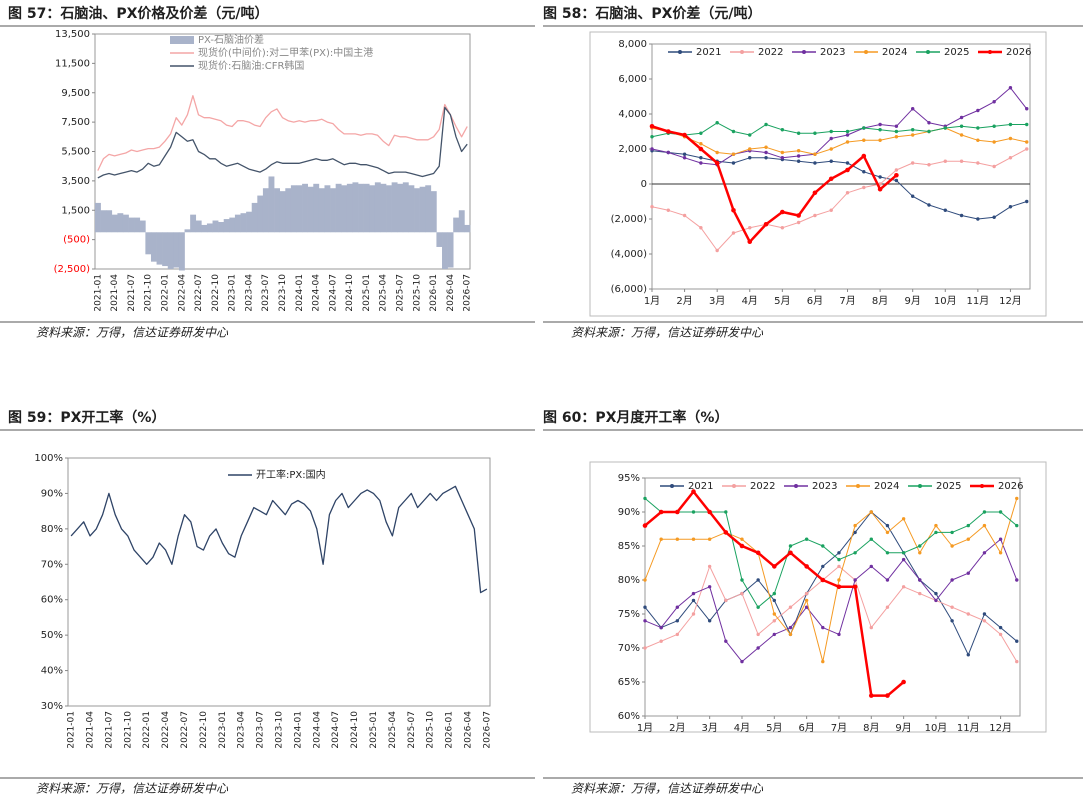 The height and width of the screenshot is (805, 1088). Describe the element at coordinates (894, 52) in the screenshot. I see `legend-label: 2024` at that location.